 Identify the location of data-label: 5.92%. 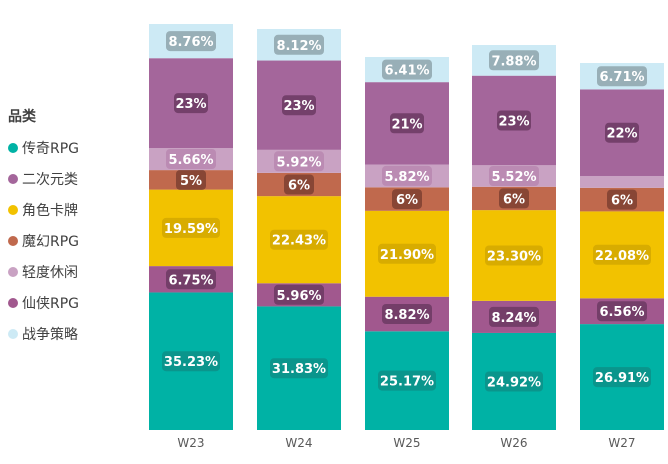
(298, 162).